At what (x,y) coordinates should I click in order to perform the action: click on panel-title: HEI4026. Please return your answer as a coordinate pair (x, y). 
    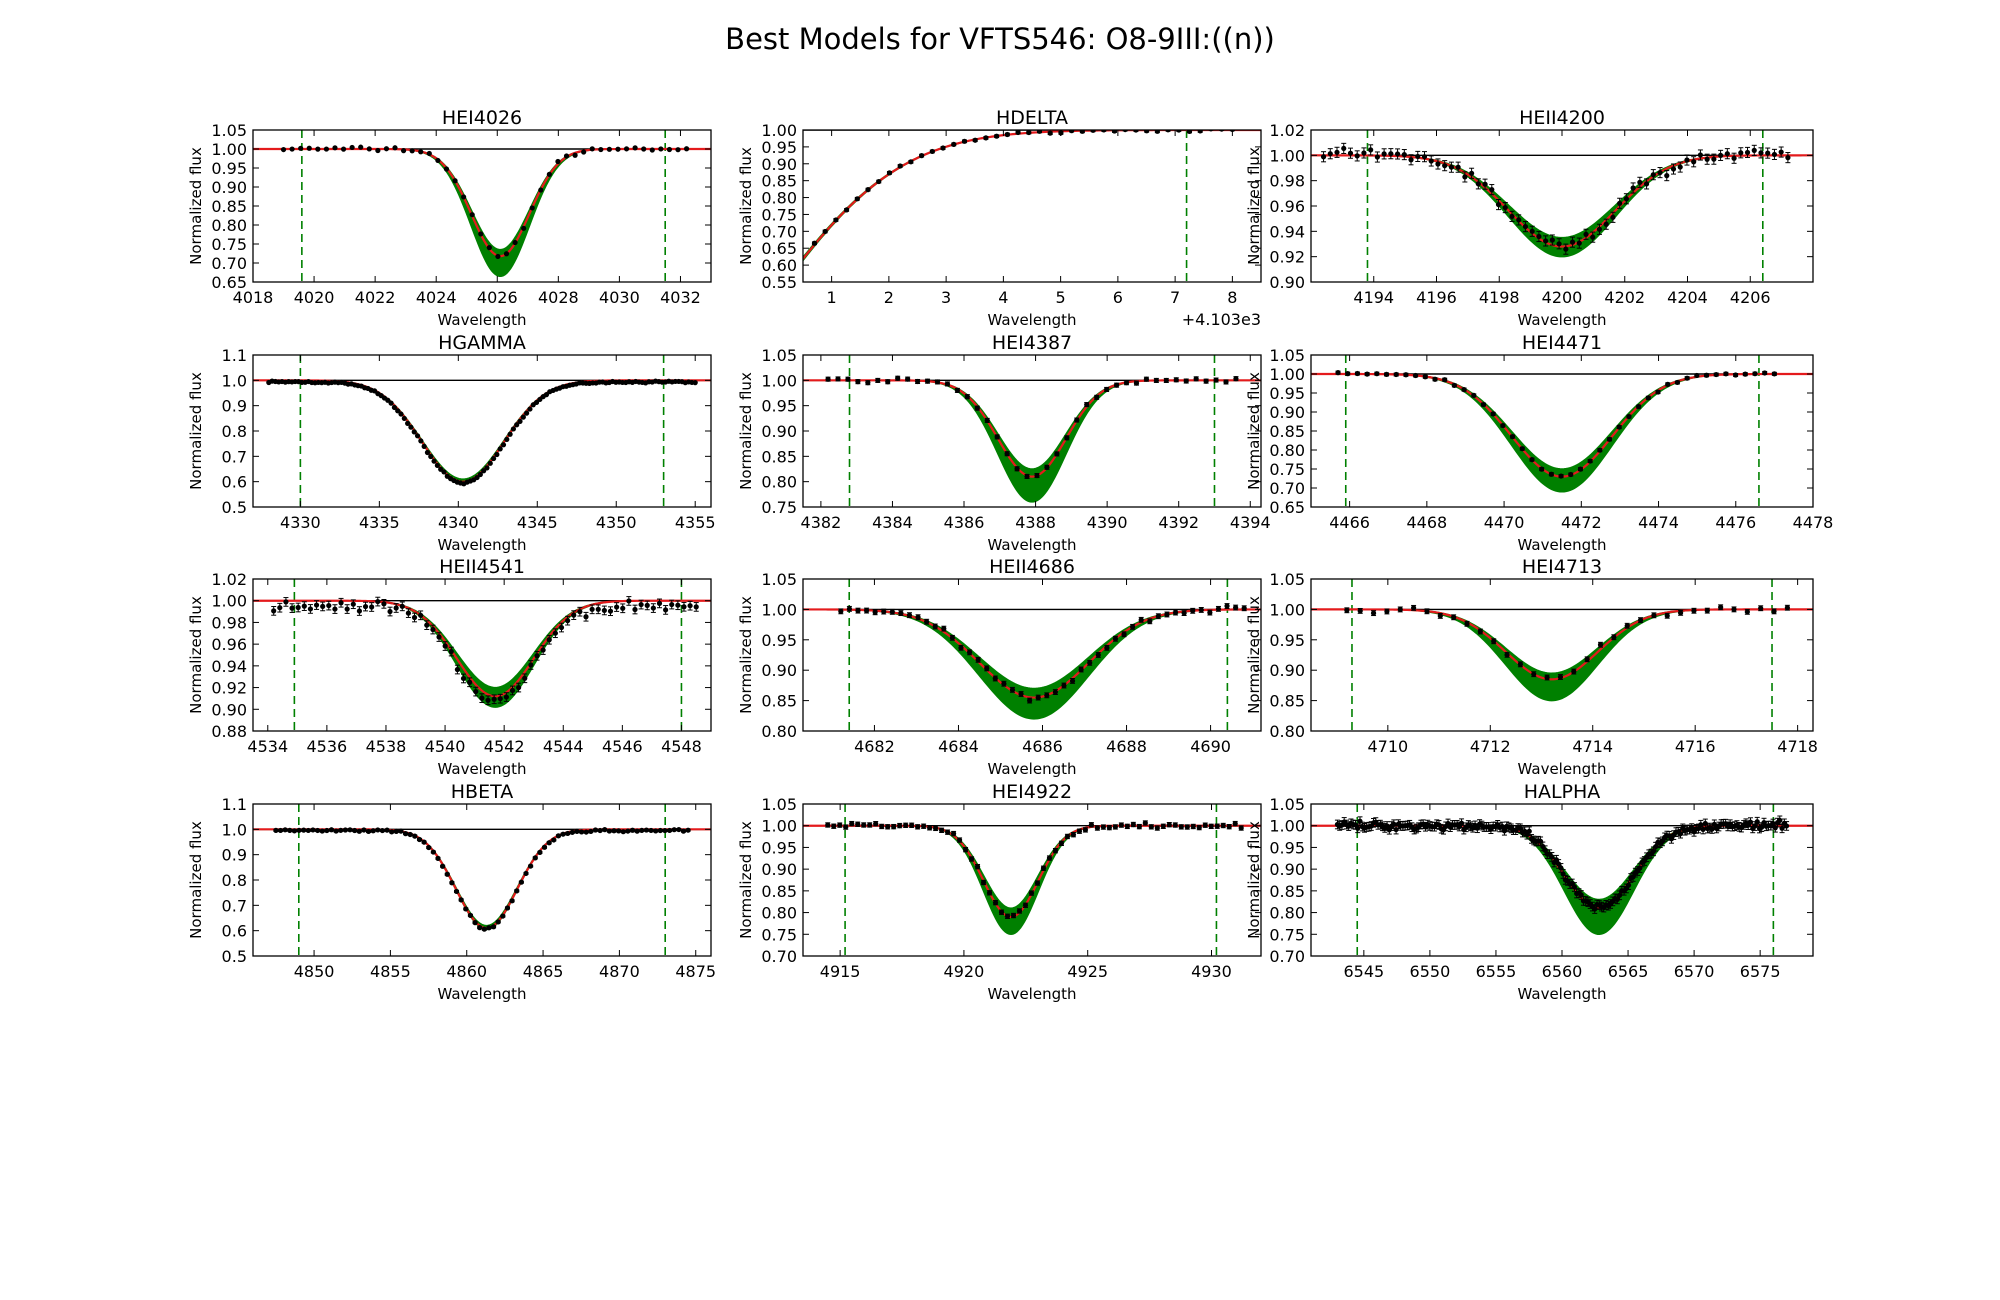
    Looking at the image, I should click on (482, 118).